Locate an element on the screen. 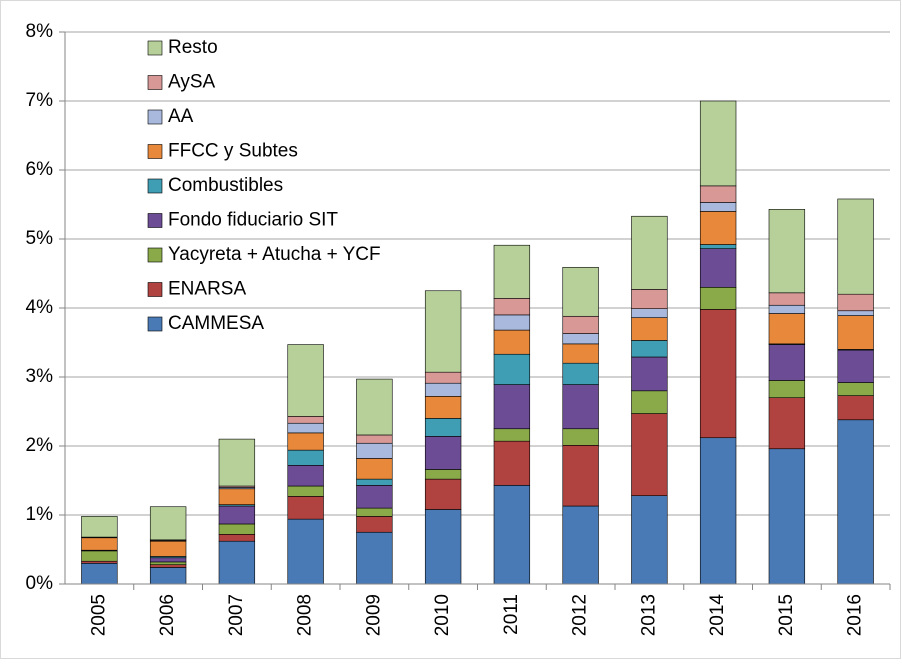  y-tick-label: 2% is located at coordinates (40, 445).